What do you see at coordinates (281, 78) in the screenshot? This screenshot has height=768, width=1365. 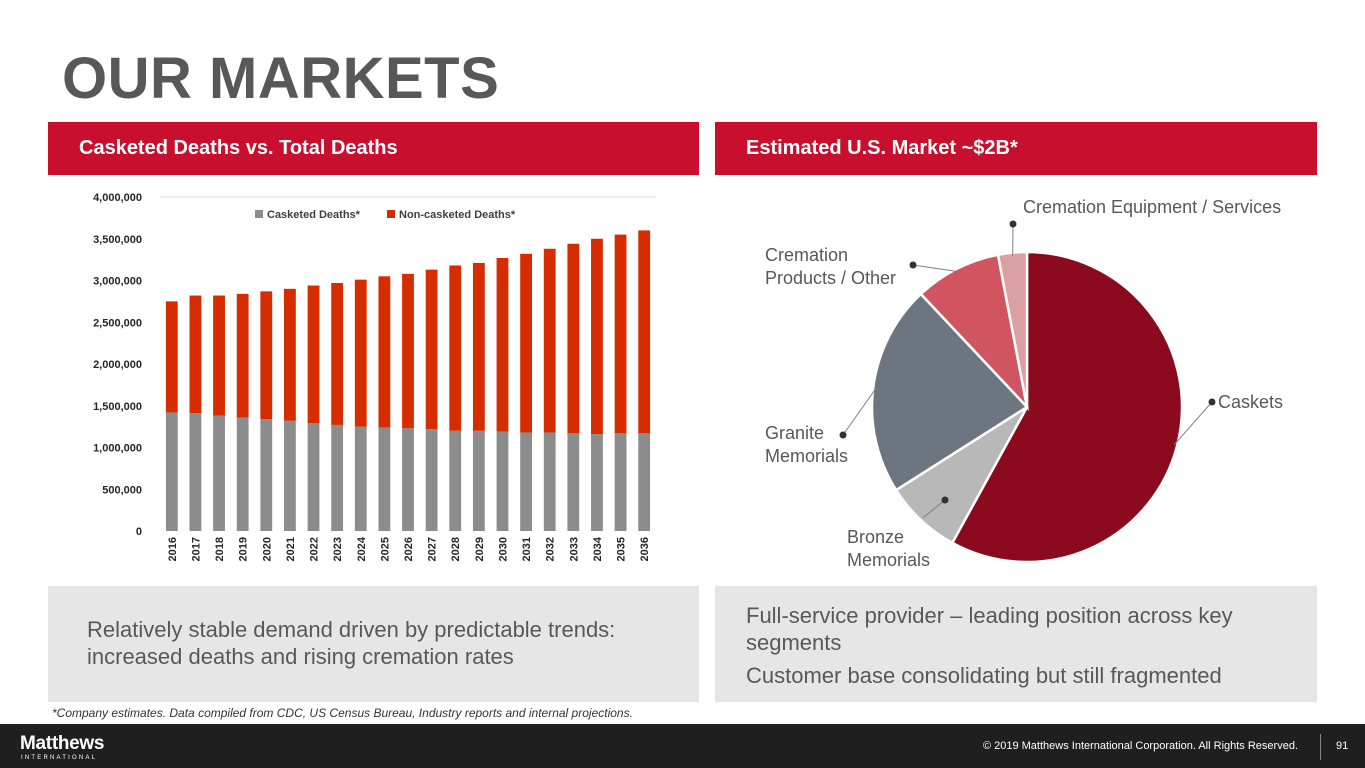 I see `page-title: OUR MARKETS` at bounding box center [281, 78].